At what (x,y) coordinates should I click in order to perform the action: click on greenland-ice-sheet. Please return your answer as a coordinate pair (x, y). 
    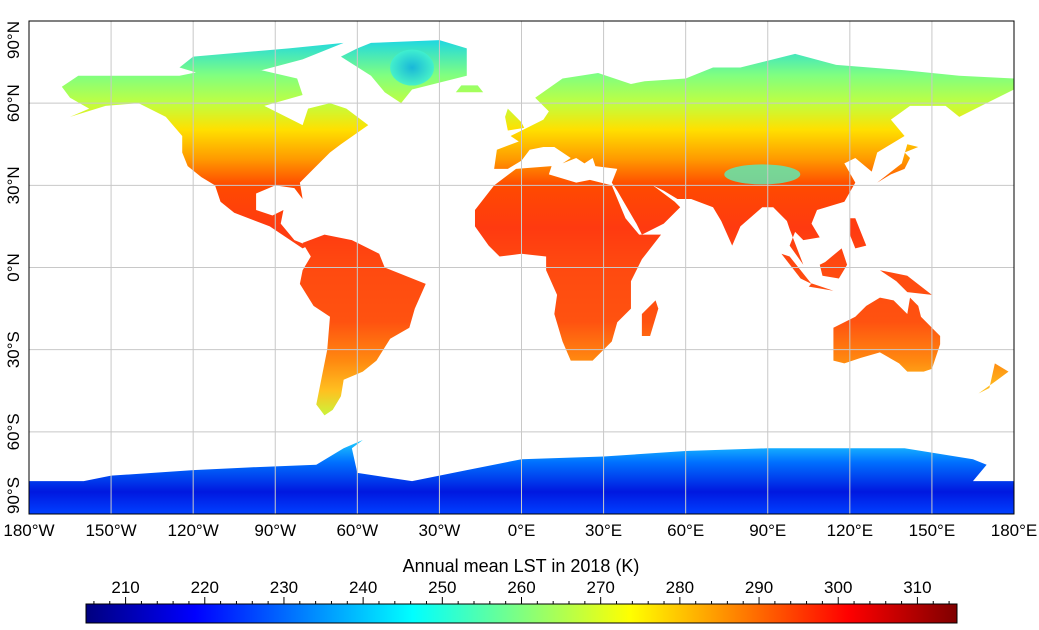
    Looking at the image, I should click on (412, 67).